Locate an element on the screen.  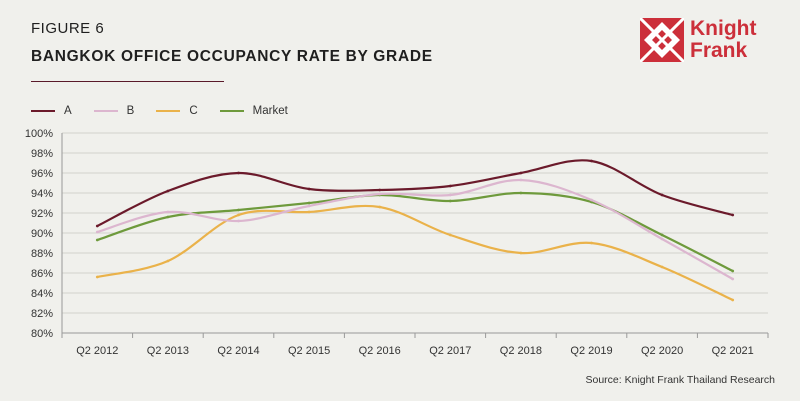
legend-item-market: Market is located at coordinates (253, 111).